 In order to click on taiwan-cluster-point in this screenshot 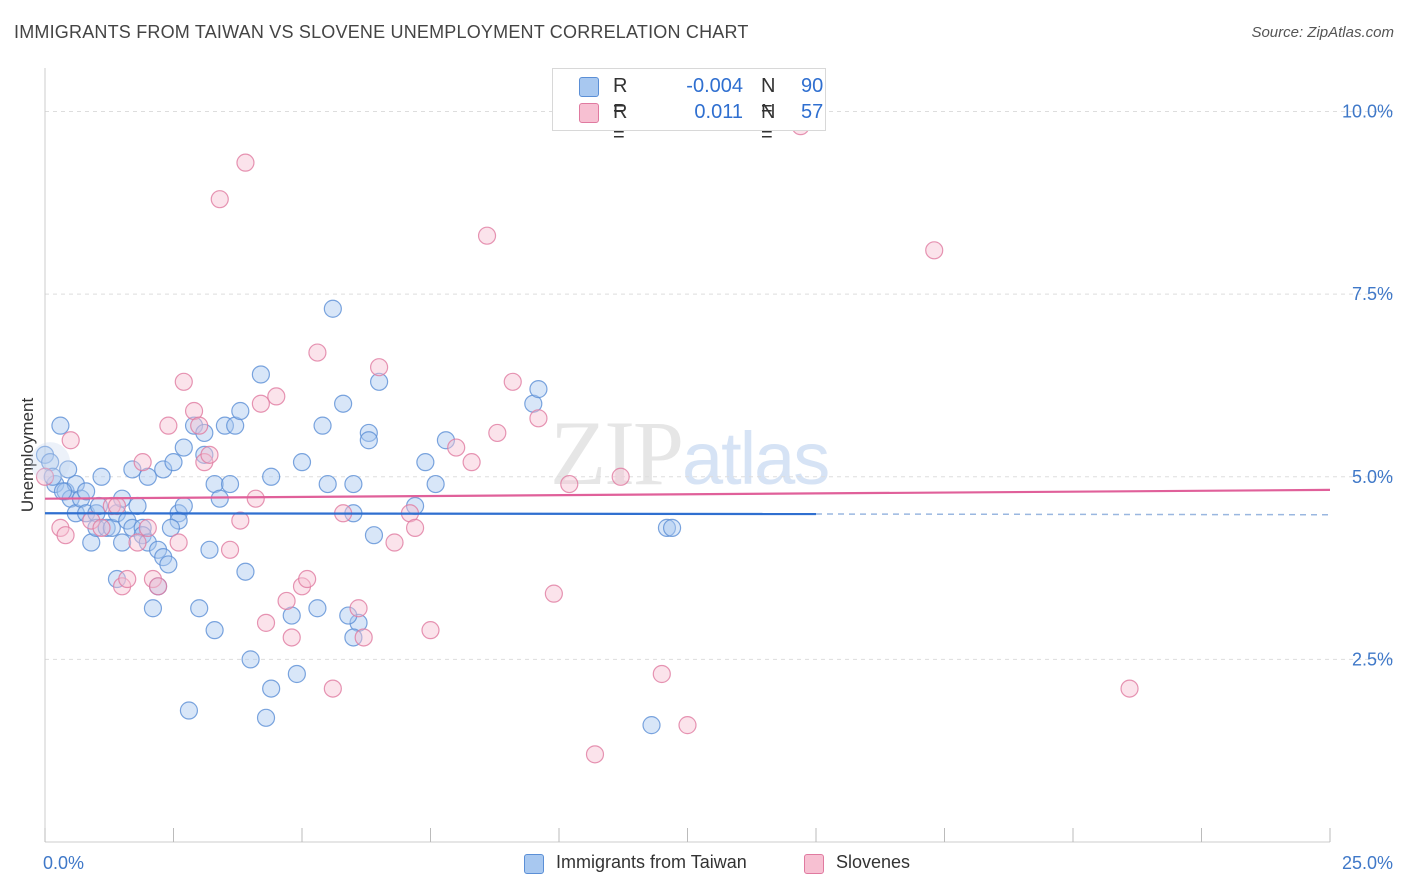, I will do `click(50, 462)`.